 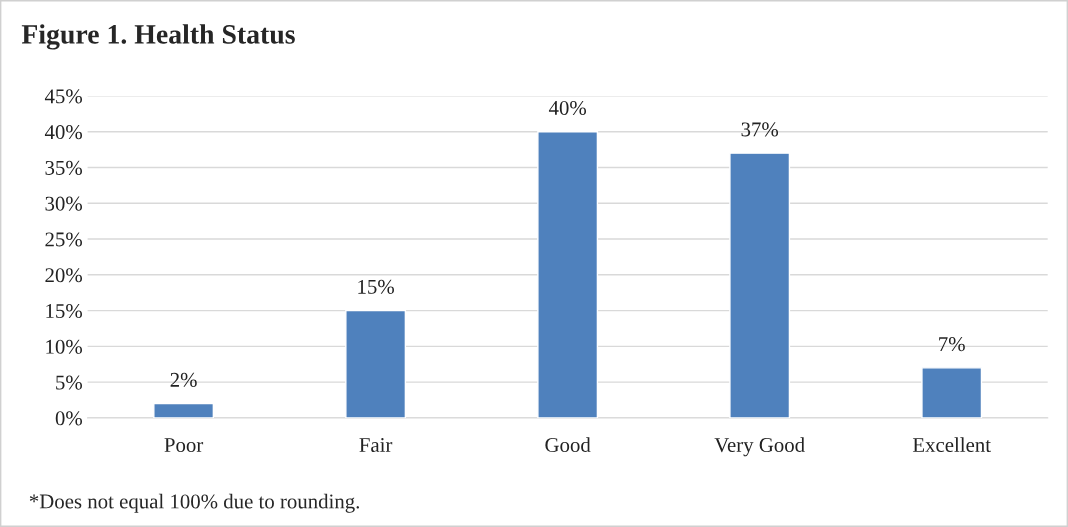 I want to click on text: 37%, so click(x=760, y=129).